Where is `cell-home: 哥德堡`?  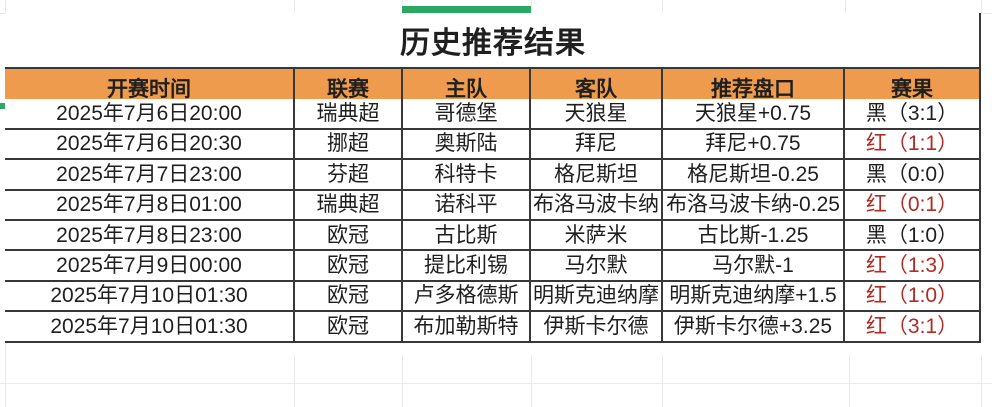
cell-home: 哥德堡 is located at coordinates (467, 114).